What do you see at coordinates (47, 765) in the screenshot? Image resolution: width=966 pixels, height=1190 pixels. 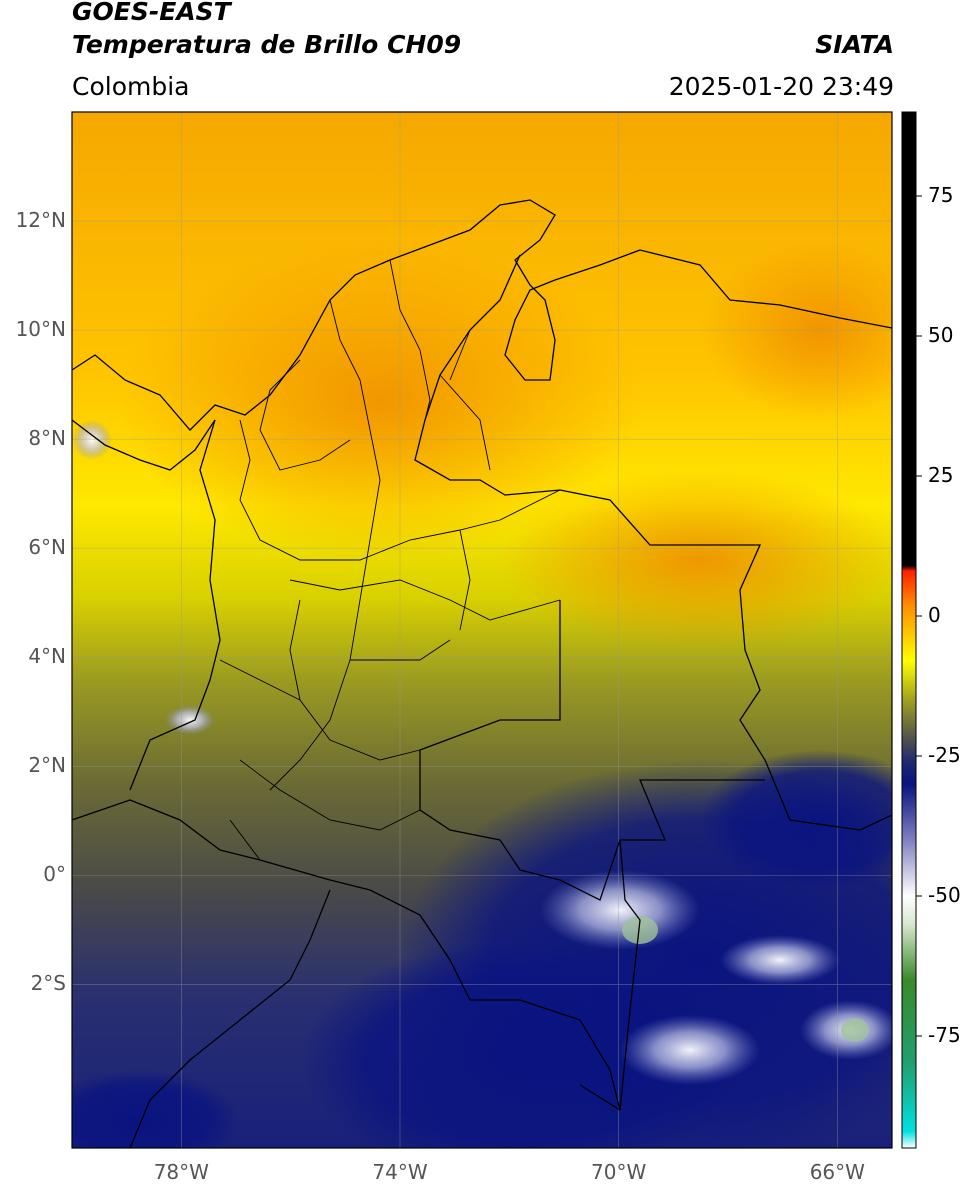 I see `lat-tick-label: 2°N` at bounding box center [47, 765].